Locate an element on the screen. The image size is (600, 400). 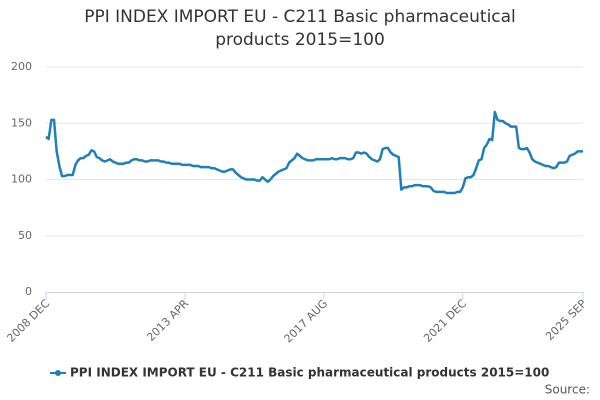
x-tick-label: 2025 SEP is located at coordinates (566, 320).